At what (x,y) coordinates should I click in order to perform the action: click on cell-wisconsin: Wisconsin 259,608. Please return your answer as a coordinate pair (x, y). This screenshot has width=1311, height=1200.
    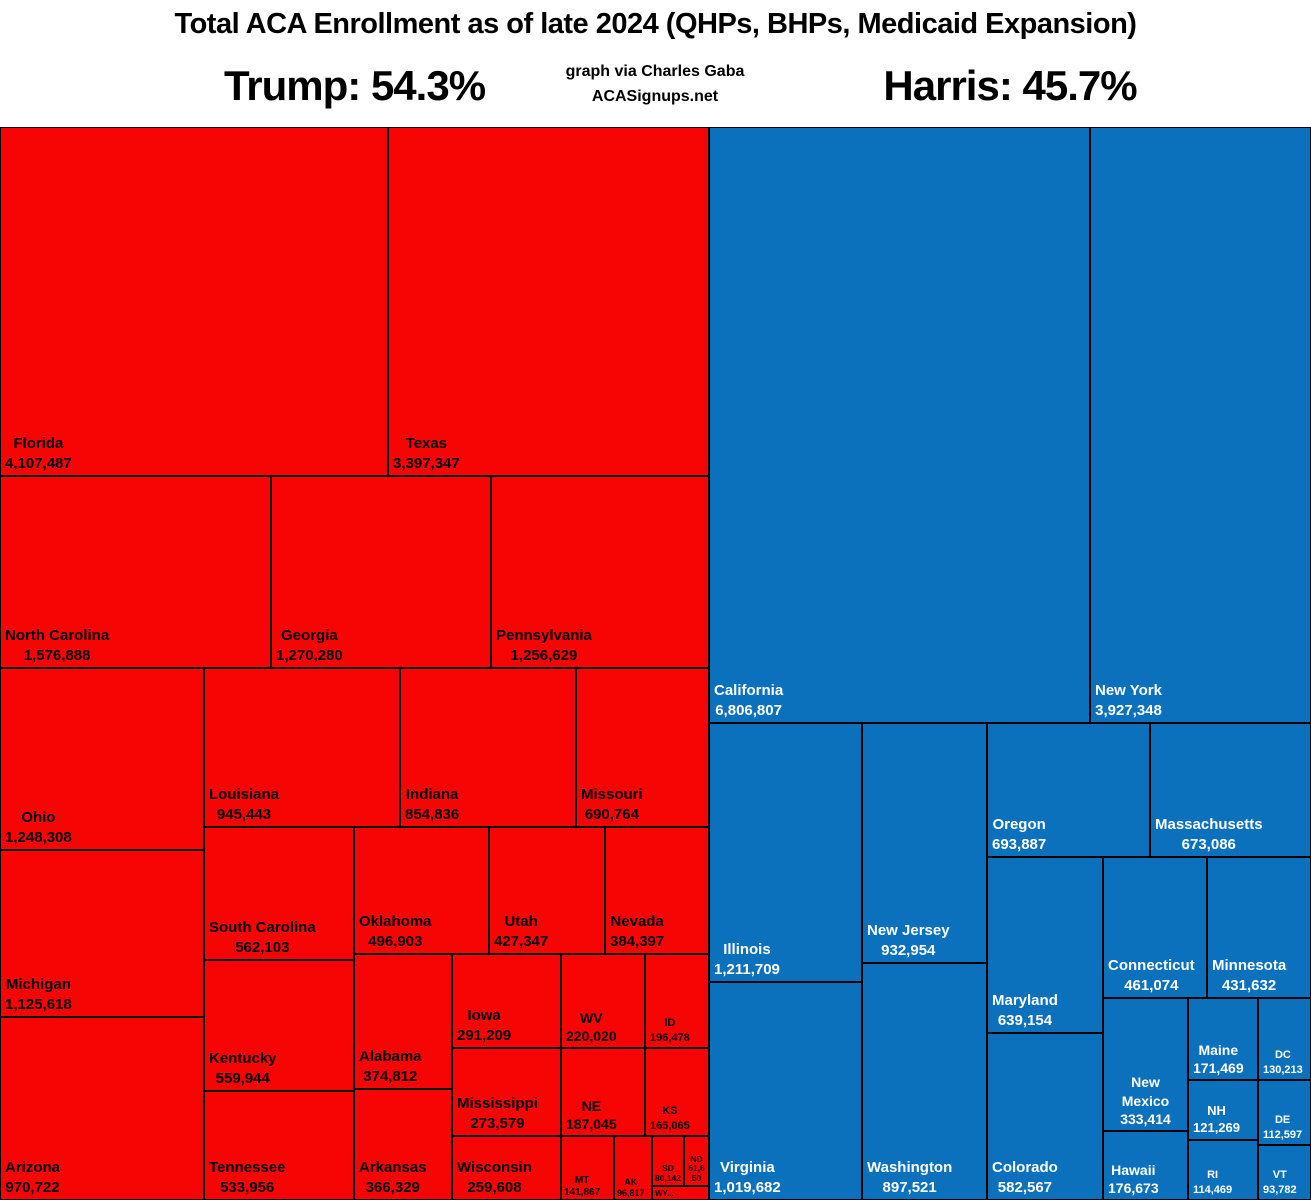
    Looking at the image, I should click on (506, 1168).